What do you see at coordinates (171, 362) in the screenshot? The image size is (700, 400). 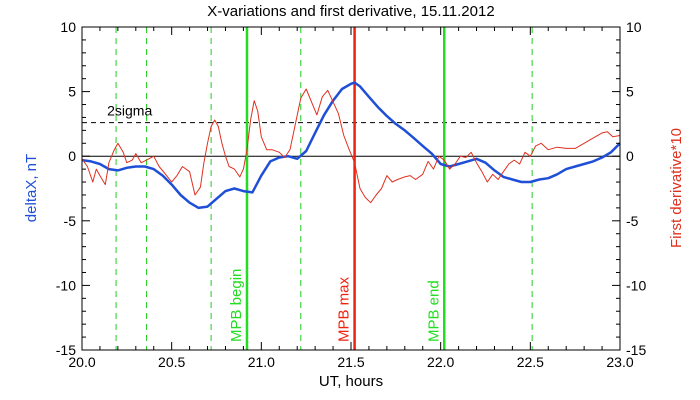 I see `x-tick-label: 20.5` at bounding box center [171, 362].